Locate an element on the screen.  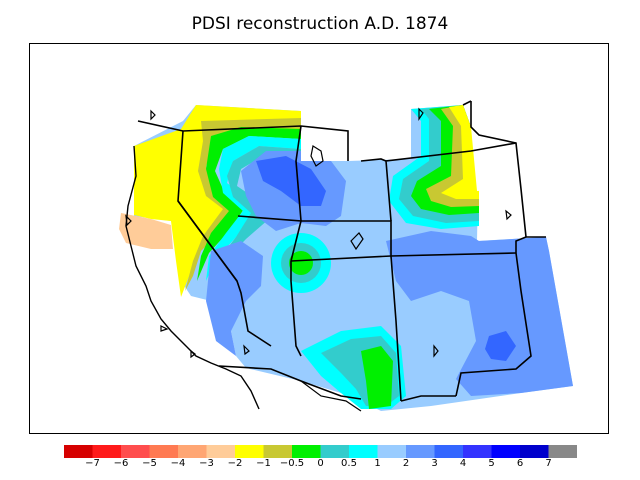
colorbar-label: 7 is located at coordinates (548, 463).